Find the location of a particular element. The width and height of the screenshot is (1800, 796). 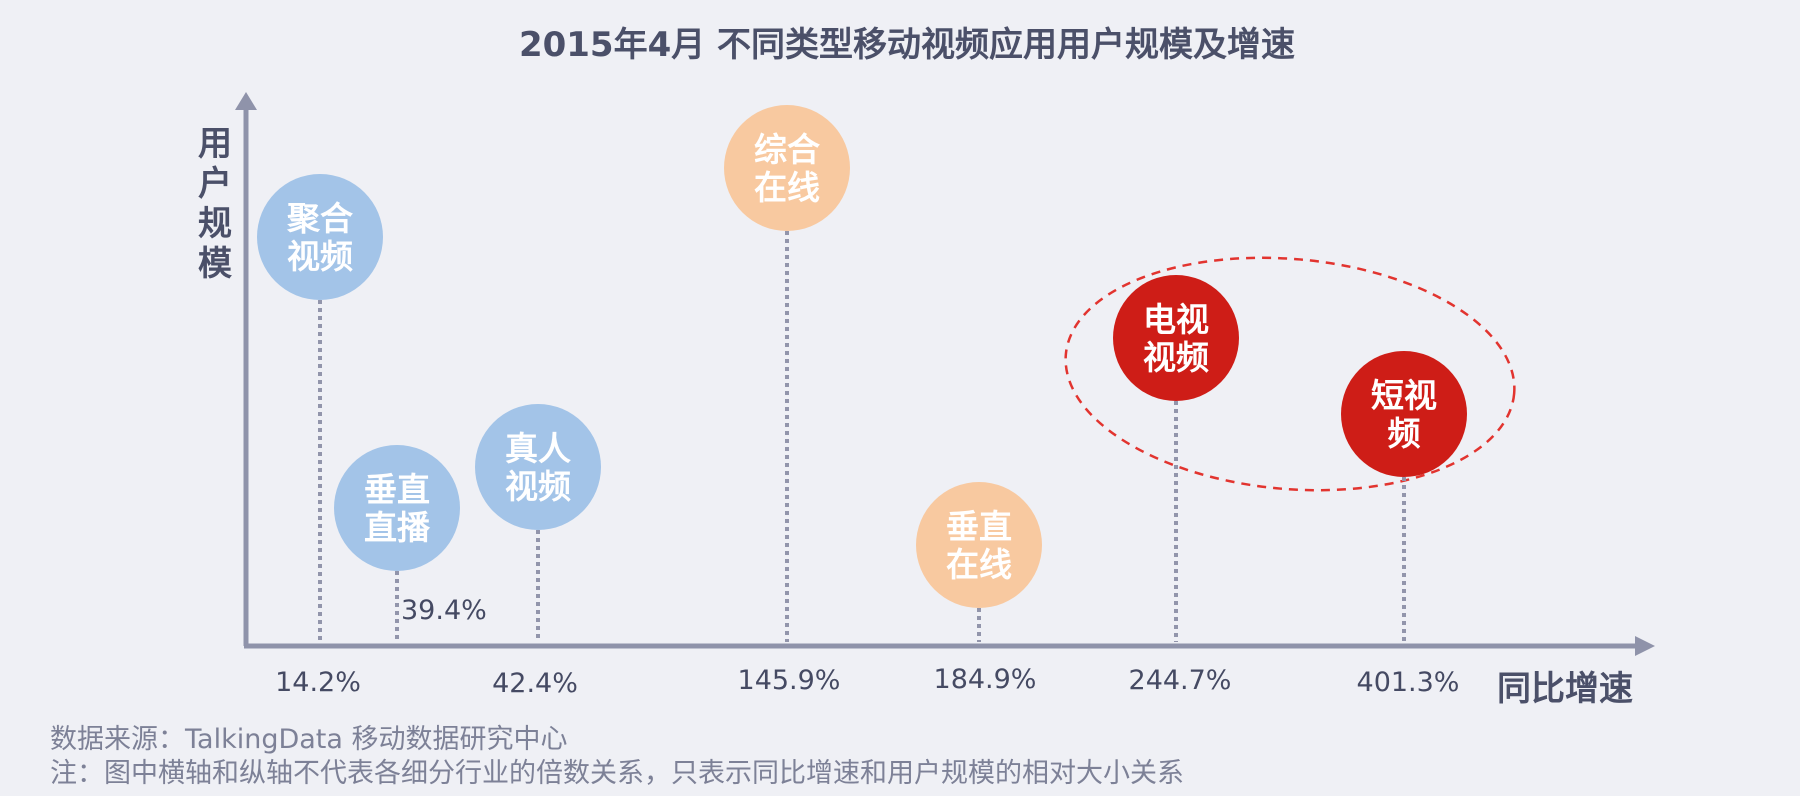

bubble-真人视频 is located at coordinates (538, 467).